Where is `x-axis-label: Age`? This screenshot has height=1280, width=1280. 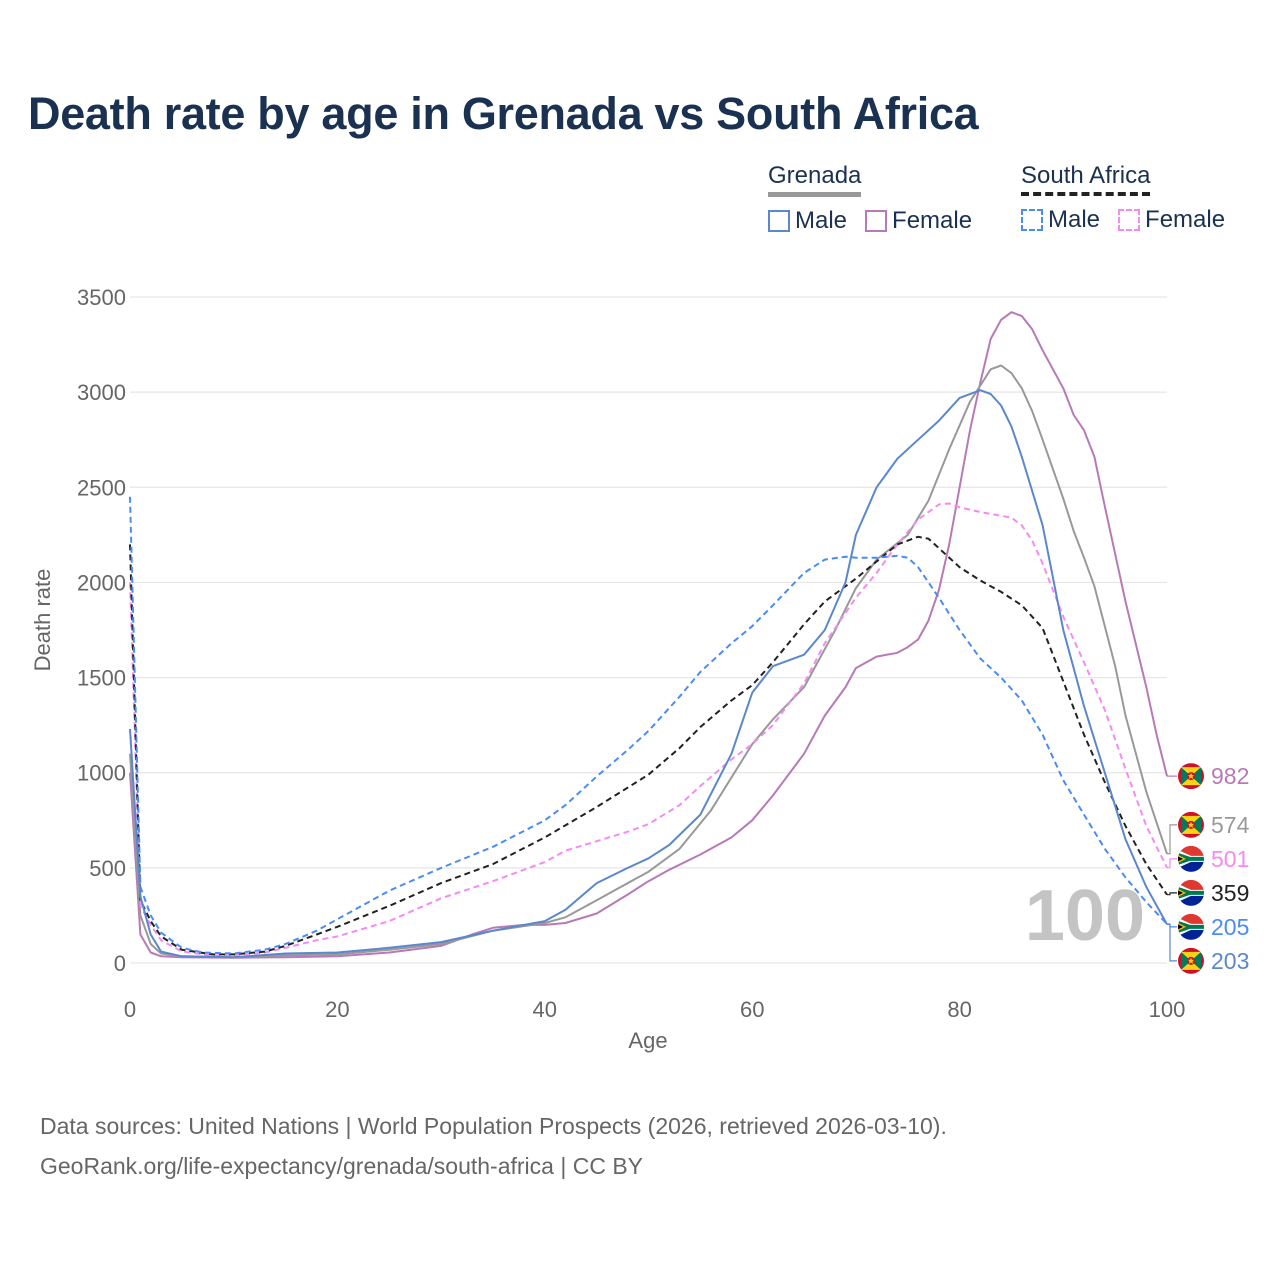 x-axis-label: Age is located at coordinates (647, 1040).